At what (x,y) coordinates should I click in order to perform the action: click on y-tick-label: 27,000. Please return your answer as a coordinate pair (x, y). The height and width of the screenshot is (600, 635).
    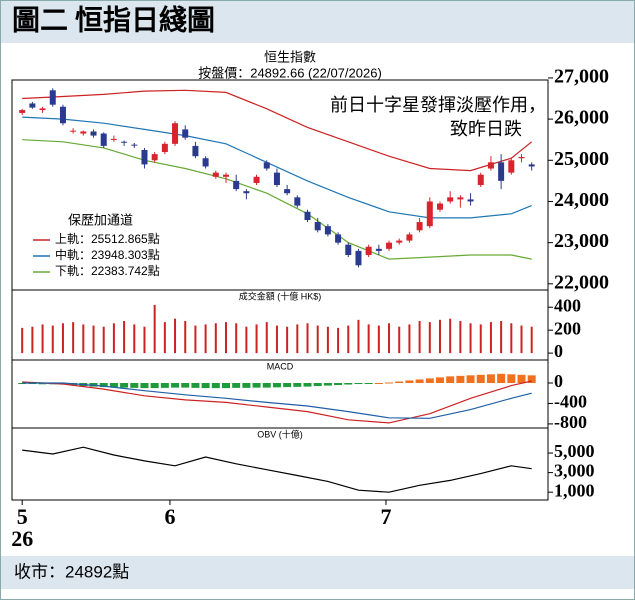
    Looking at the image, I should click on (581, 77).